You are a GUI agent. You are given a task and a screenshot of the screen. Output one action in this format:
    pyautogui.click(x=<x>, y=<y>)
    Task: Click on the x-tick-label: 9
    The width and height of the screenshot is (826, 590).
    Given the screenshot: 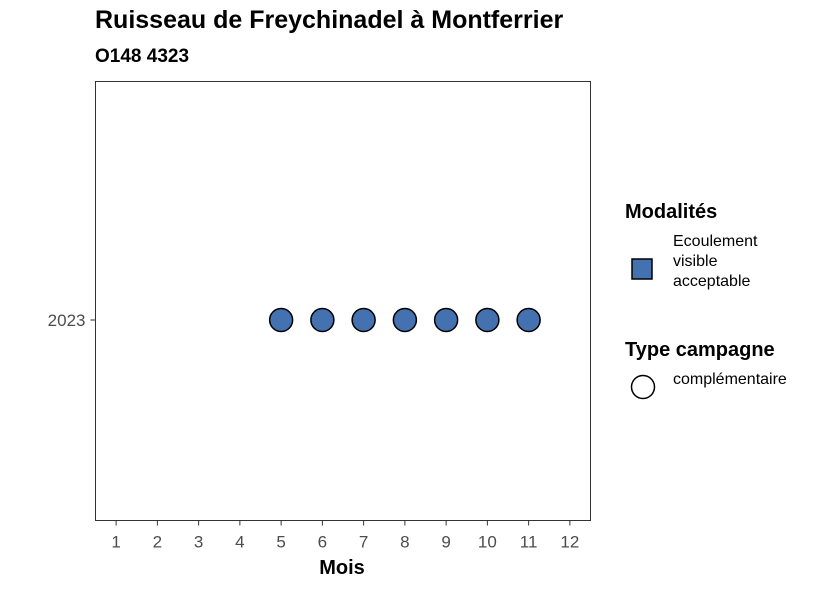 What is the action you would take?
    pyautogui.click(x=445, y=542)
    